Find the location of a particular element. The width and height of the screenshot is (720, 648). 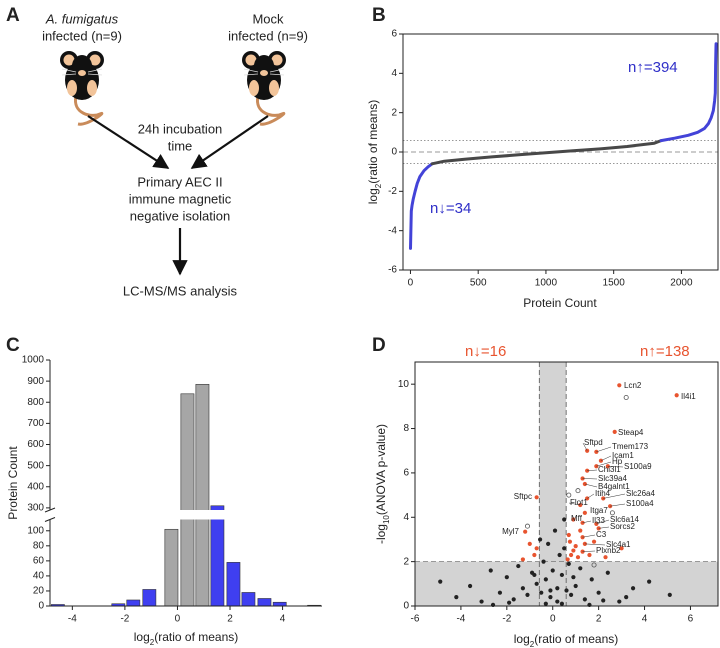

gene-label: Mff is located at coordinates (577, 518).